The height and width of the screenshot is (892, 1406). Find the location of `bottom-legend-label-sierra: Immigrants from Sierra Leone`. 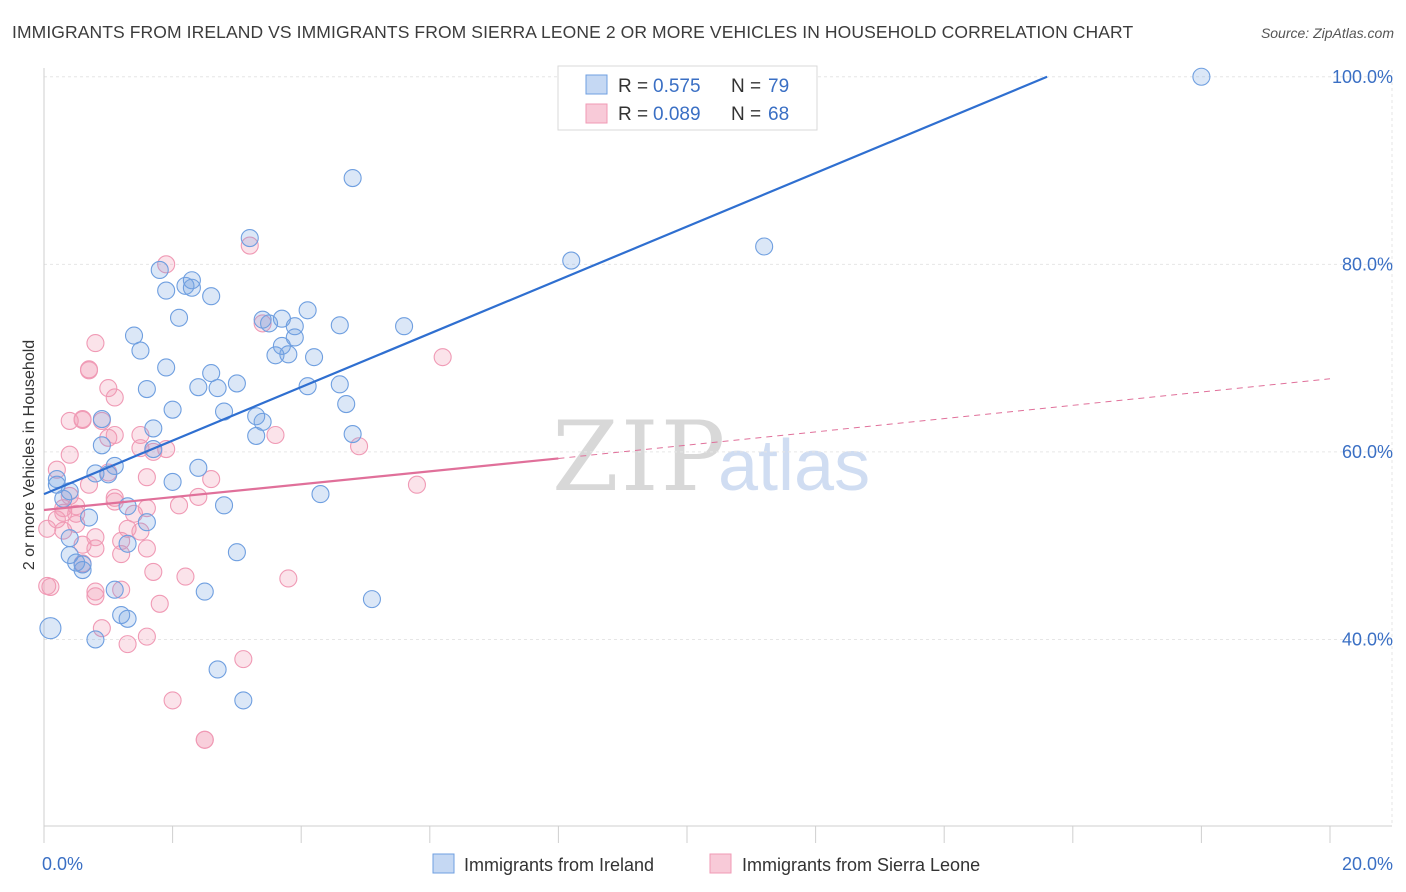

bottom-legend-label-sierra: Immigrants from Sierra Leone is located at coordinates (861, 865).